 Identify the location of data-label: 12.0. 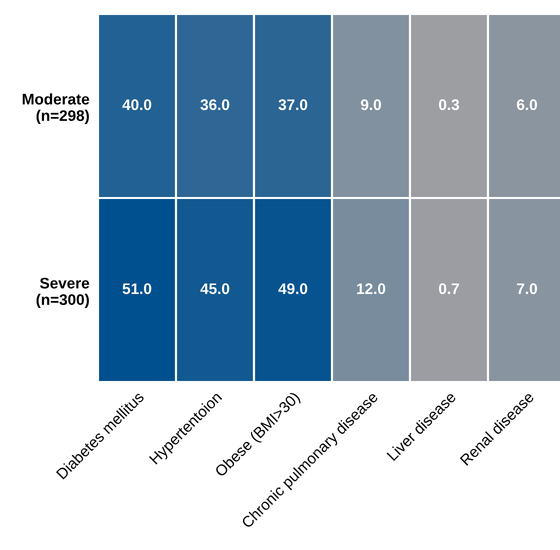
(371, 288).